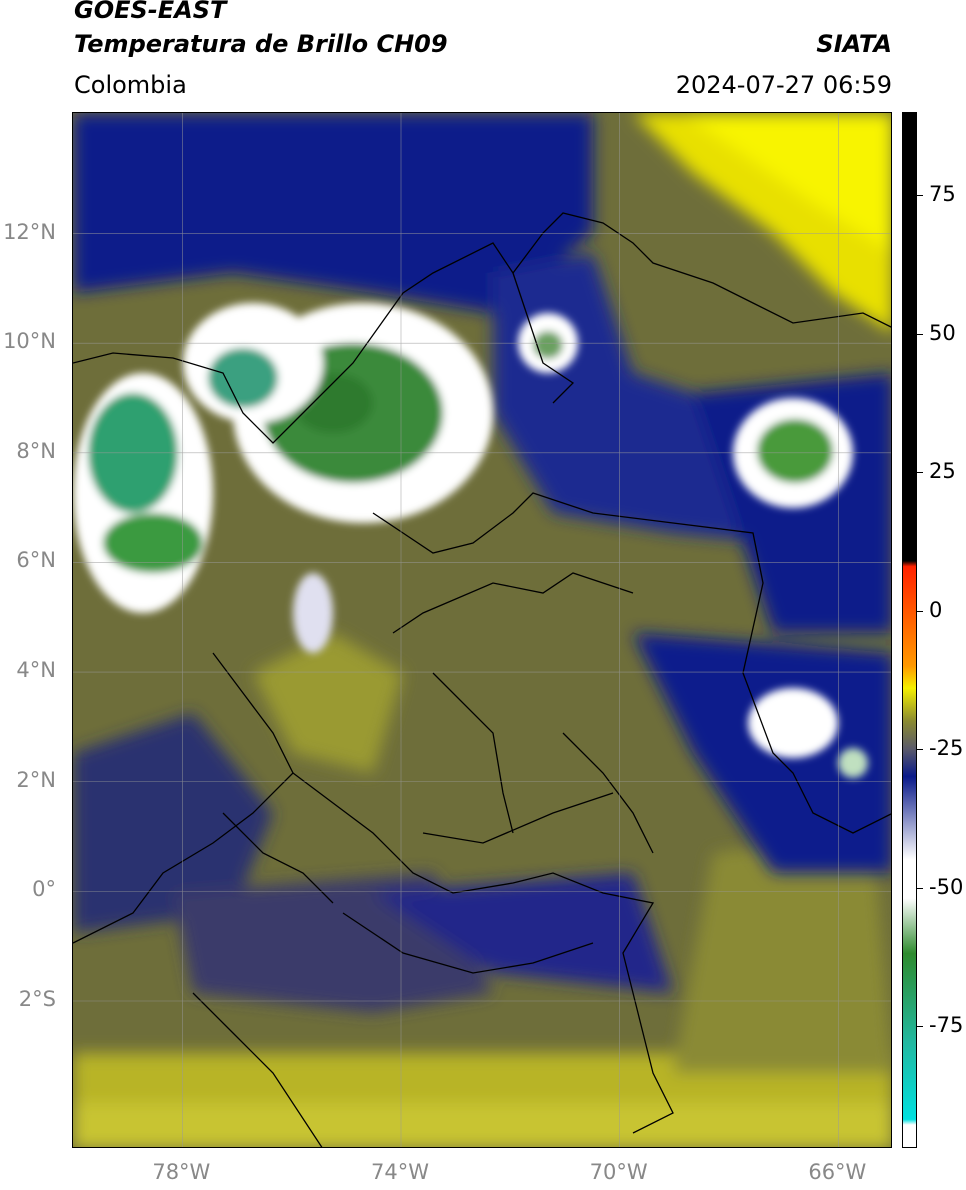  What do you see at coordinates (936, 609) in the screenshot?
I see `colorbar-tick-label: 0` at bounding box center [936, 609].